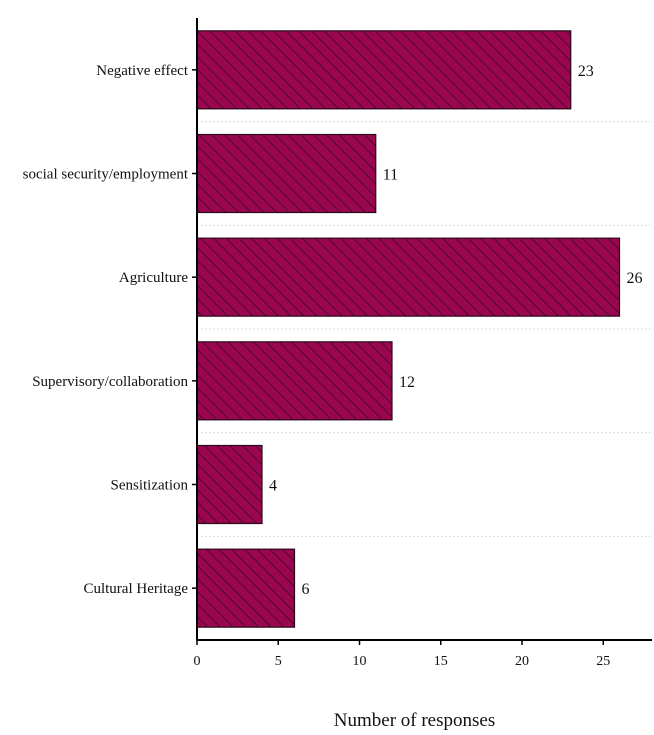  What do you see at coordinates (360, 661) in the screenshot?
I see `x-tick-label: 10` at bounding box center [360, 661].